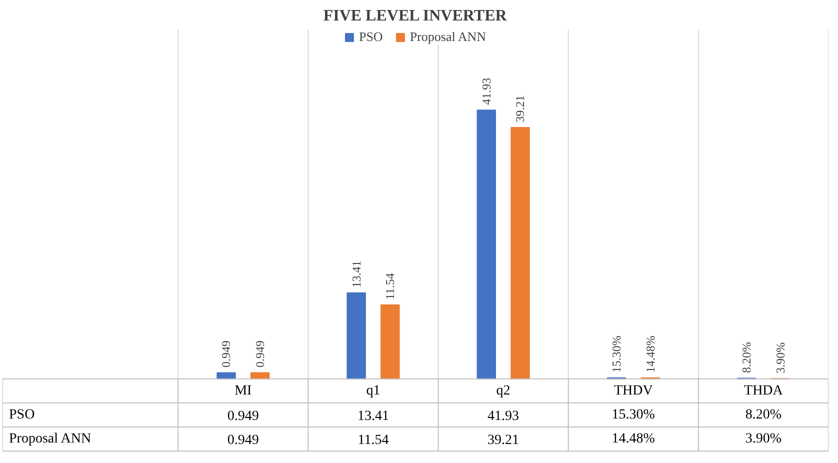 The height and width of the screenshot is (463, 838). What do you see at coordinates (390, 286) in the screenshot?
I see `text: 11.54` at bounding box center [390, 286].